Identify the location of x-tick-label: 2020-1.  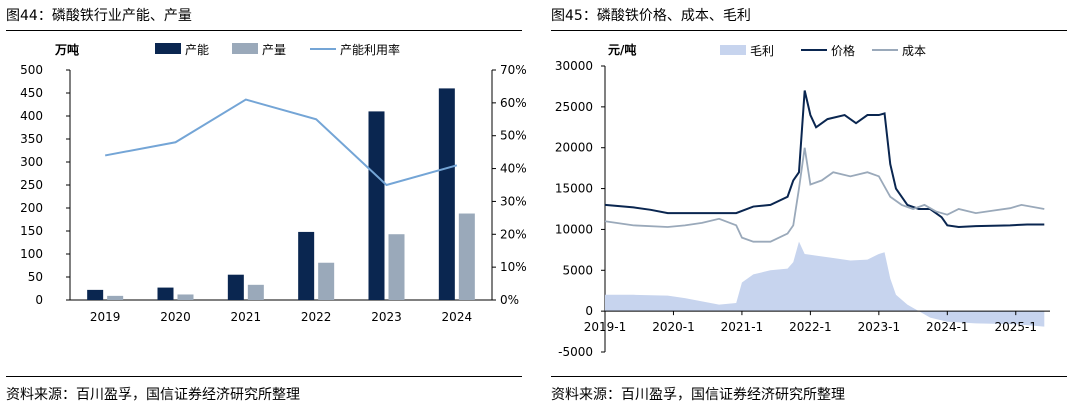
(673, 327).